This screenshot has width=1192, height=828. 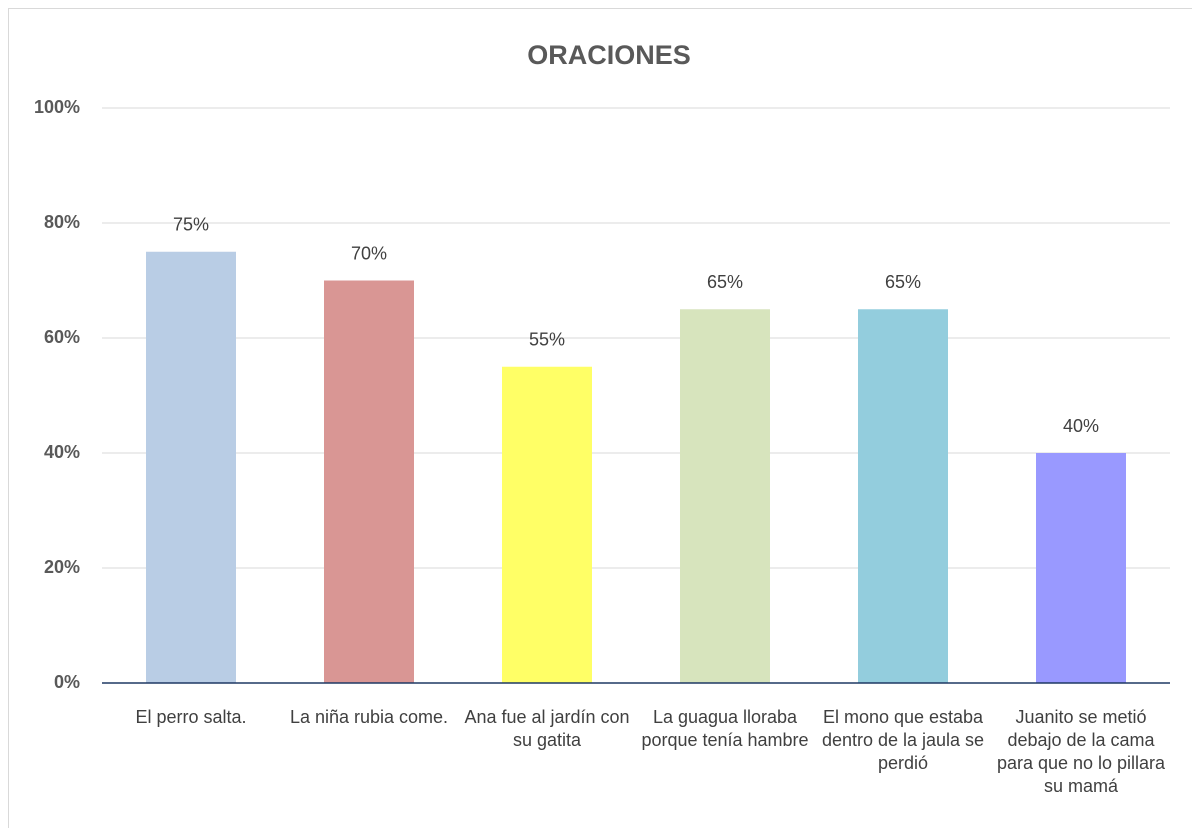 What do you see at coordinates (609, 55) in the screenshot?
I see `chart-title: ORACIONES` at bounding box center [609, 55].